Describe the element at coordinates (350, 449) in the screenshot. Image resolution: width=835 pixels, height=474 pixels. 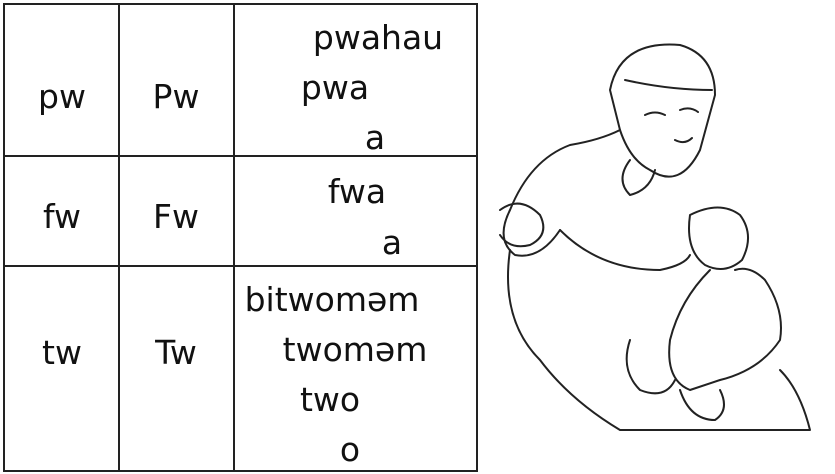
I see `word: o` at that location.